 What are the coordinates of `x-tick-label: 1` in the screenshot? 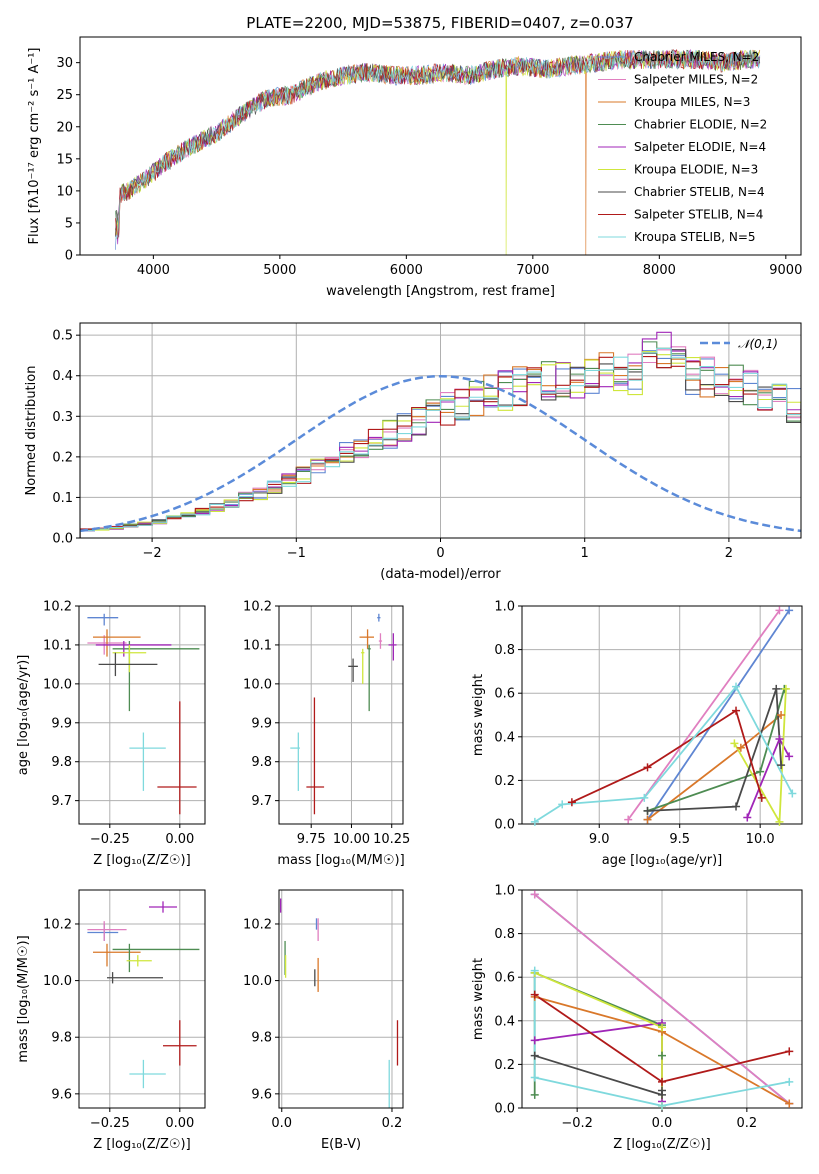 It's located at (585, 553).